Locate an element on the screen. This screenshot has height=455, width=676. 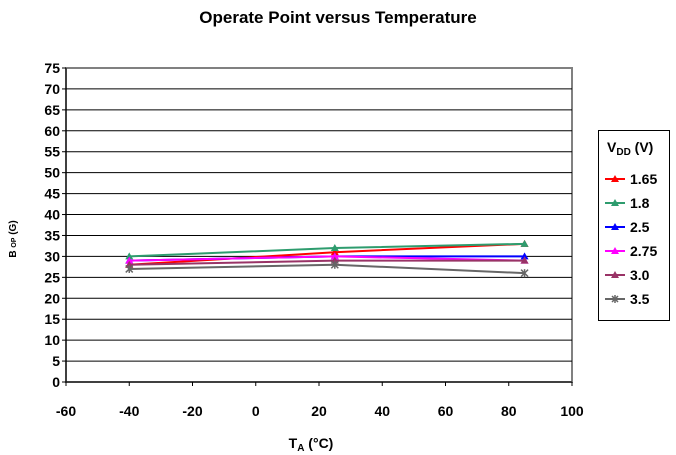
legend-label: 2.5 is located at coordinates (640, 227).